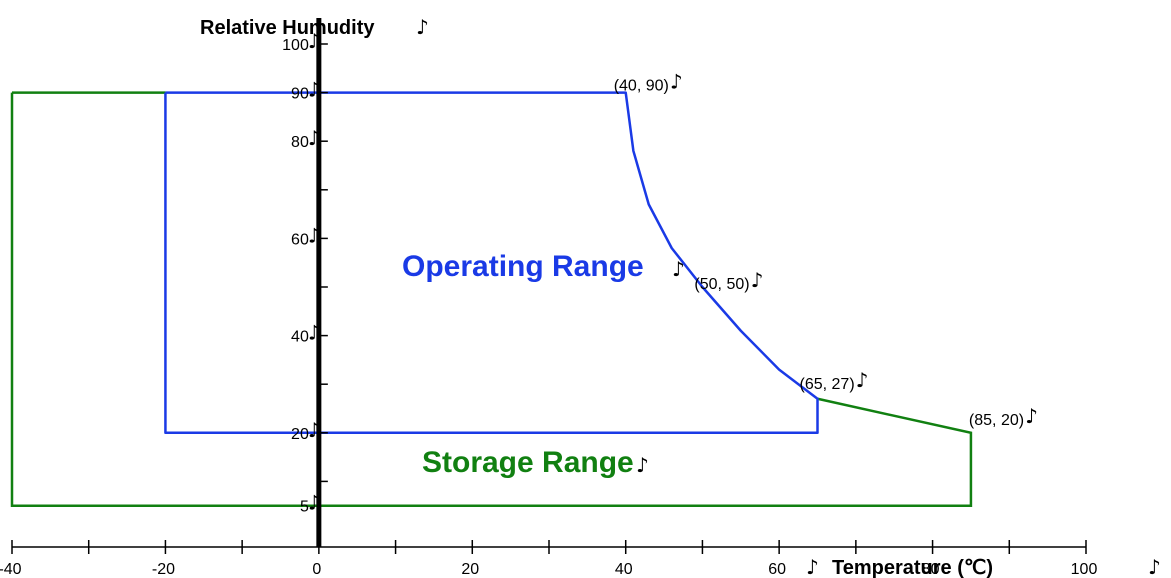 Image resolution: width=1171 pixels, height=578 pixels. What do you see at coordinates (678, 269) in the screenshot?
I see `operating-range-label-mark: ♪` at bounding box center [678, 269].